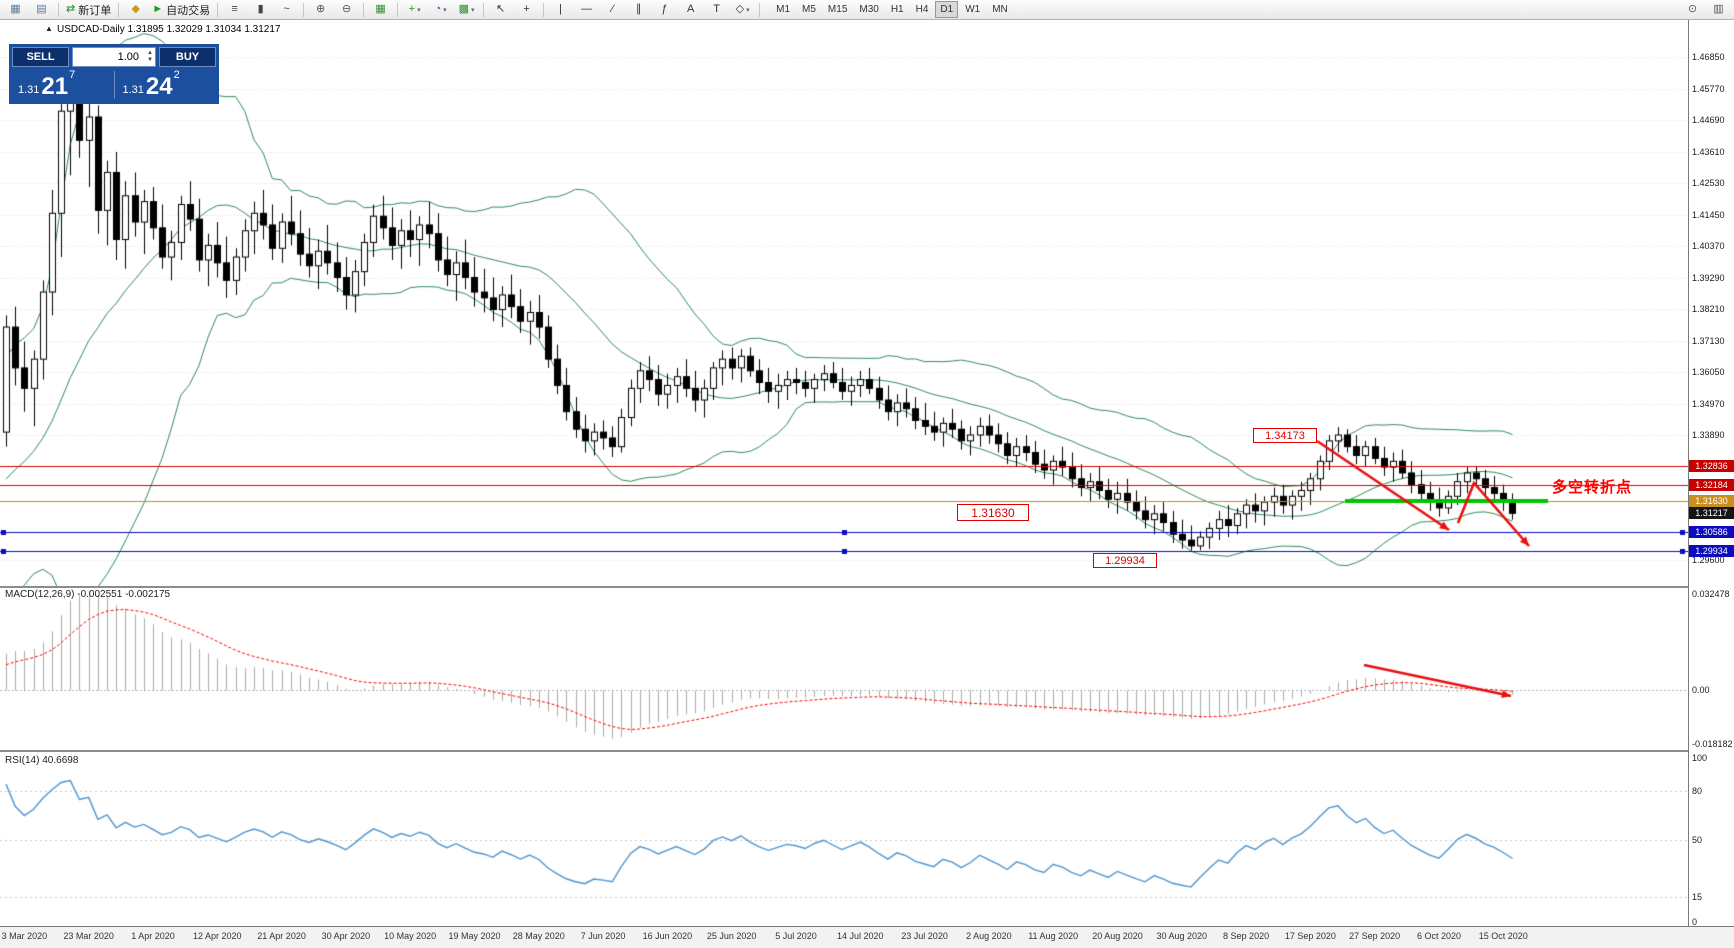 The width and height of the screenshot is (1734, 948). I want to click on volume-up-icon: ▲, so click(150, 53).